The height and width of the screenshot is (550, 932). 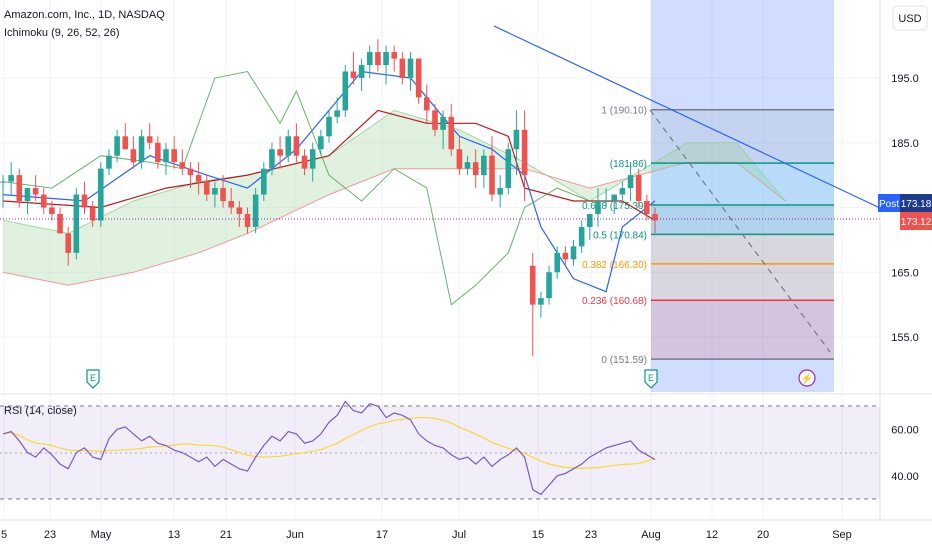 I want to click on ichimoku-legend: Ichimoku (9, 26, 52, 26), so click(x=62, y=33).